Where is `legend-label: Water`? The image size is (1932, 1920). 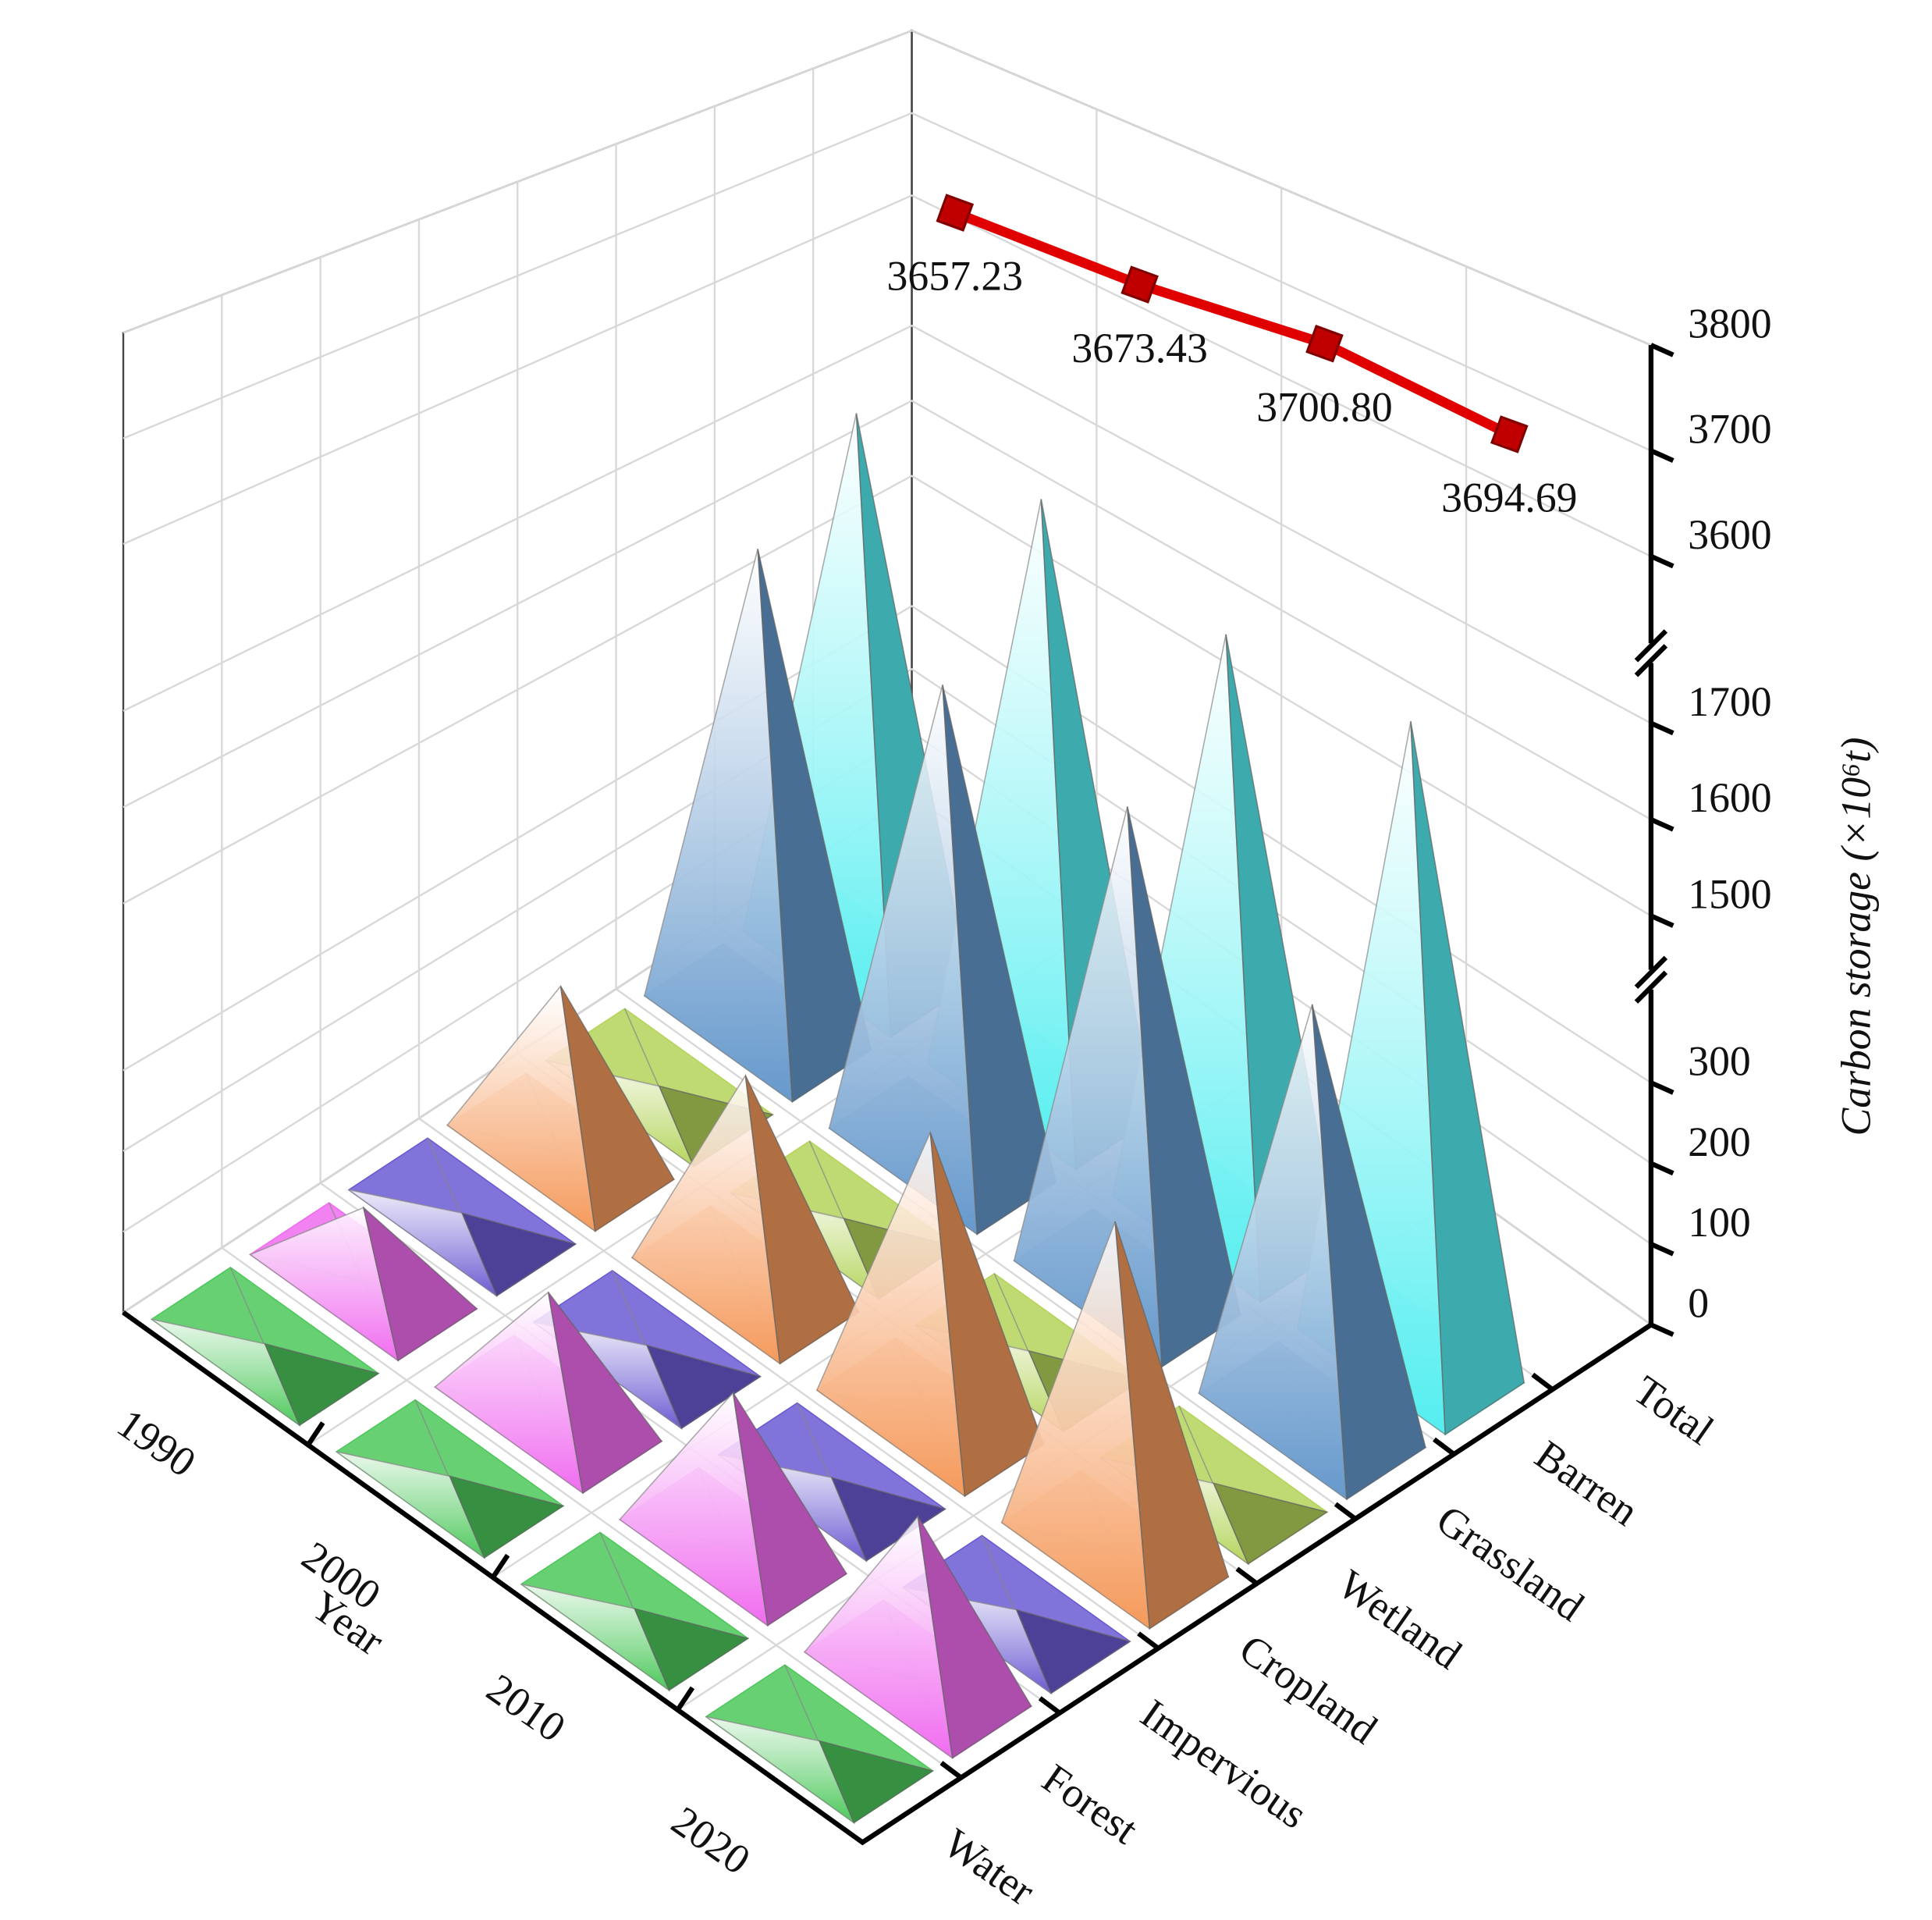 legend-label: Water is located at coordinates (989, 1867).